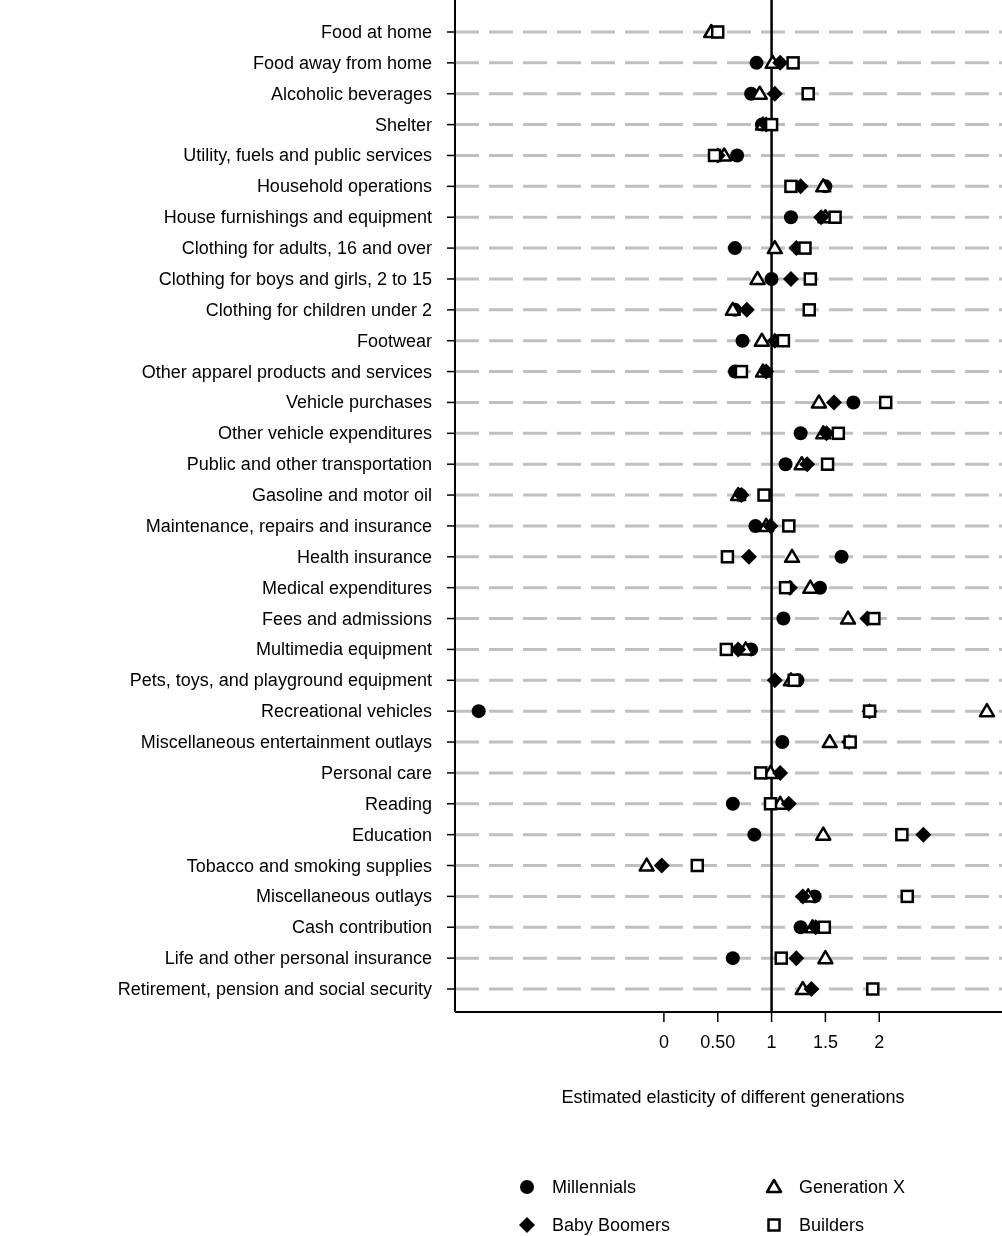 The width and height of the screenshot is (1002, 1236). What do you see at coordinates (403, 124) in the screenshot?
I see `y-tick-label: Shelter` at bounding box center [403, 124].